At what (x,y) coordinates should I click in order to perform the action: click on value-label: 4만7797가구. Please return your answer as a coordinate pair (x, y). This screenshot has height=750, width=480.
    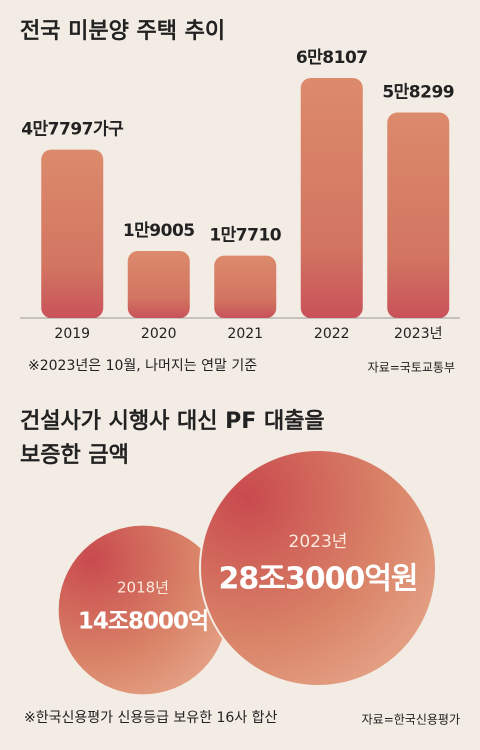
    Looking at the image, I should click on (72, 130).